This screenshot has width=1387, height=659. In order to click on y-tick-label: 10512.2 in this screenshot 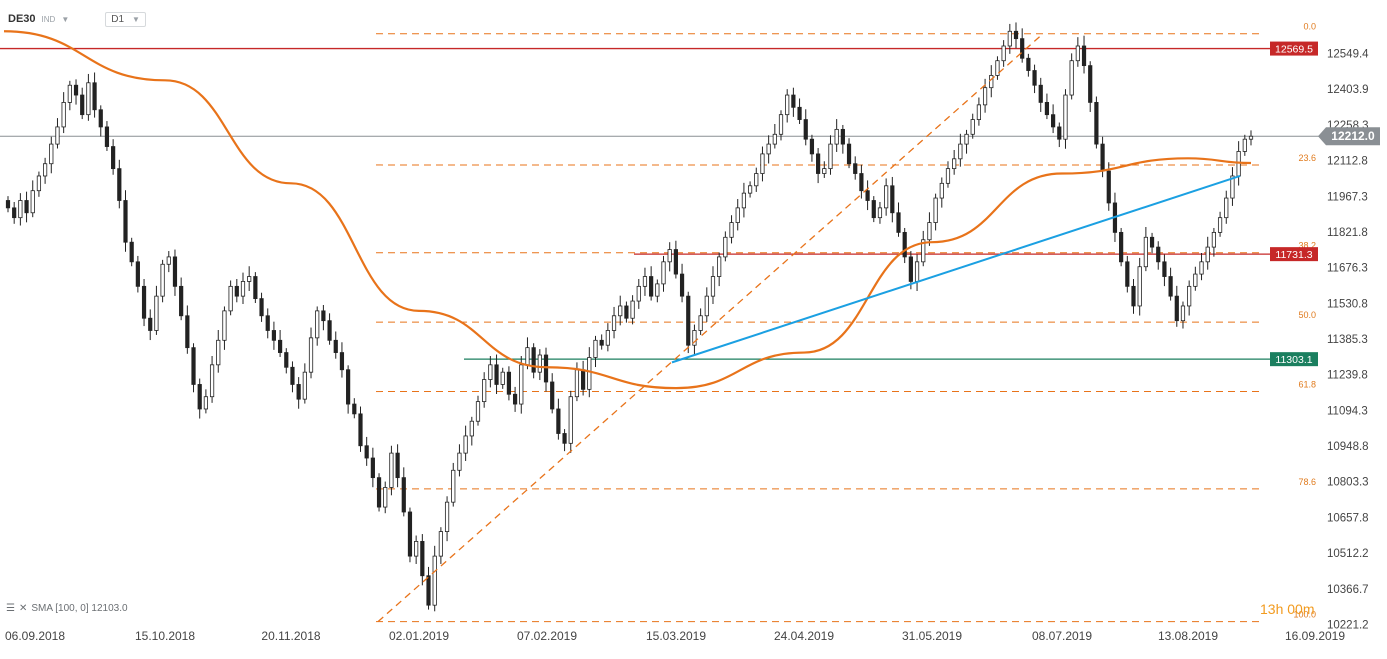, I will do `click(1348, 554)`.